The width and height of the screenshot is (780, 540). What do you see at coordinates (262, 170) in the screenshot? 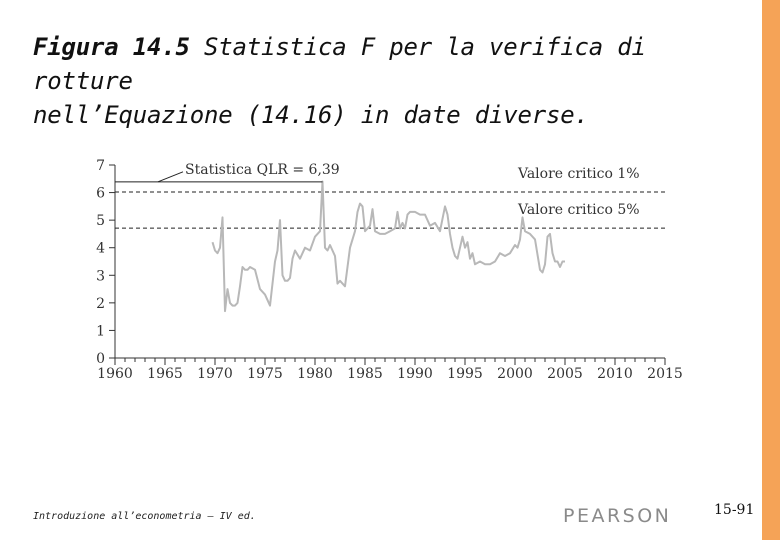
I see `qlr-annotation-label: Statistica QLR = 6,39` at bounding box center [262, 170].